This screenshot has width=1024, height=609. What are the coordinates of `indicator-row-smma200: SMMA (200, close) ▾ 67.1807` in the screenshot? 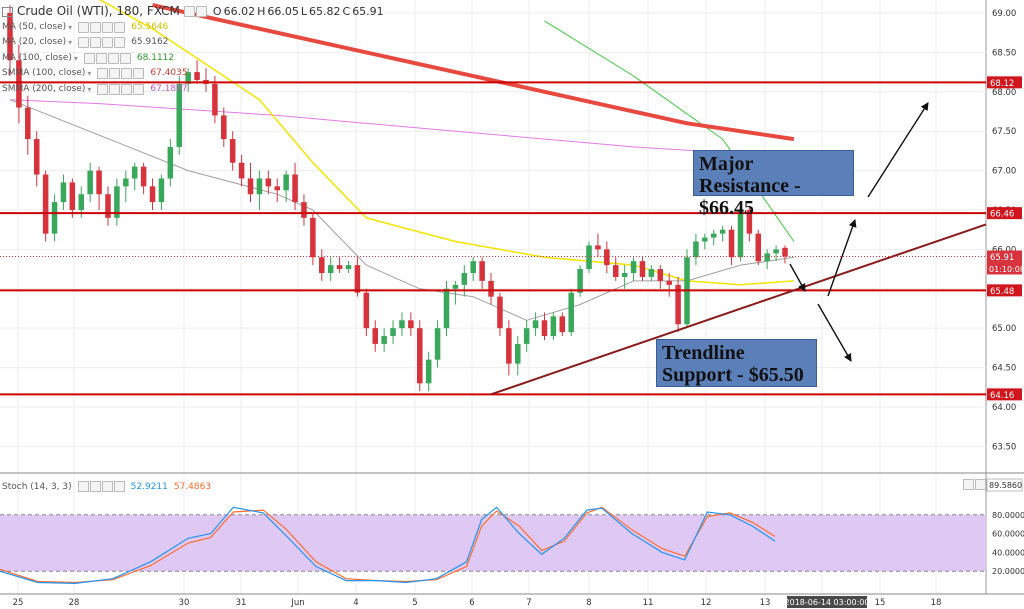 It's located at (193, 90).